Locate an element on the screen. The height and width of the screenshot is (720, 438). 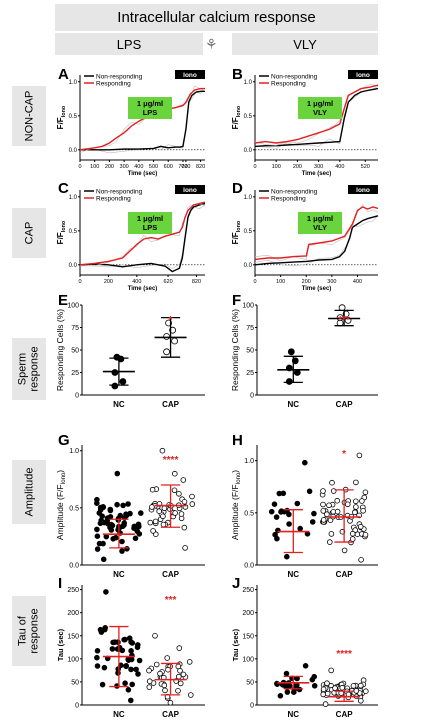
panel-a-x-tick-label: 820 is located at coordinates (200, 167).